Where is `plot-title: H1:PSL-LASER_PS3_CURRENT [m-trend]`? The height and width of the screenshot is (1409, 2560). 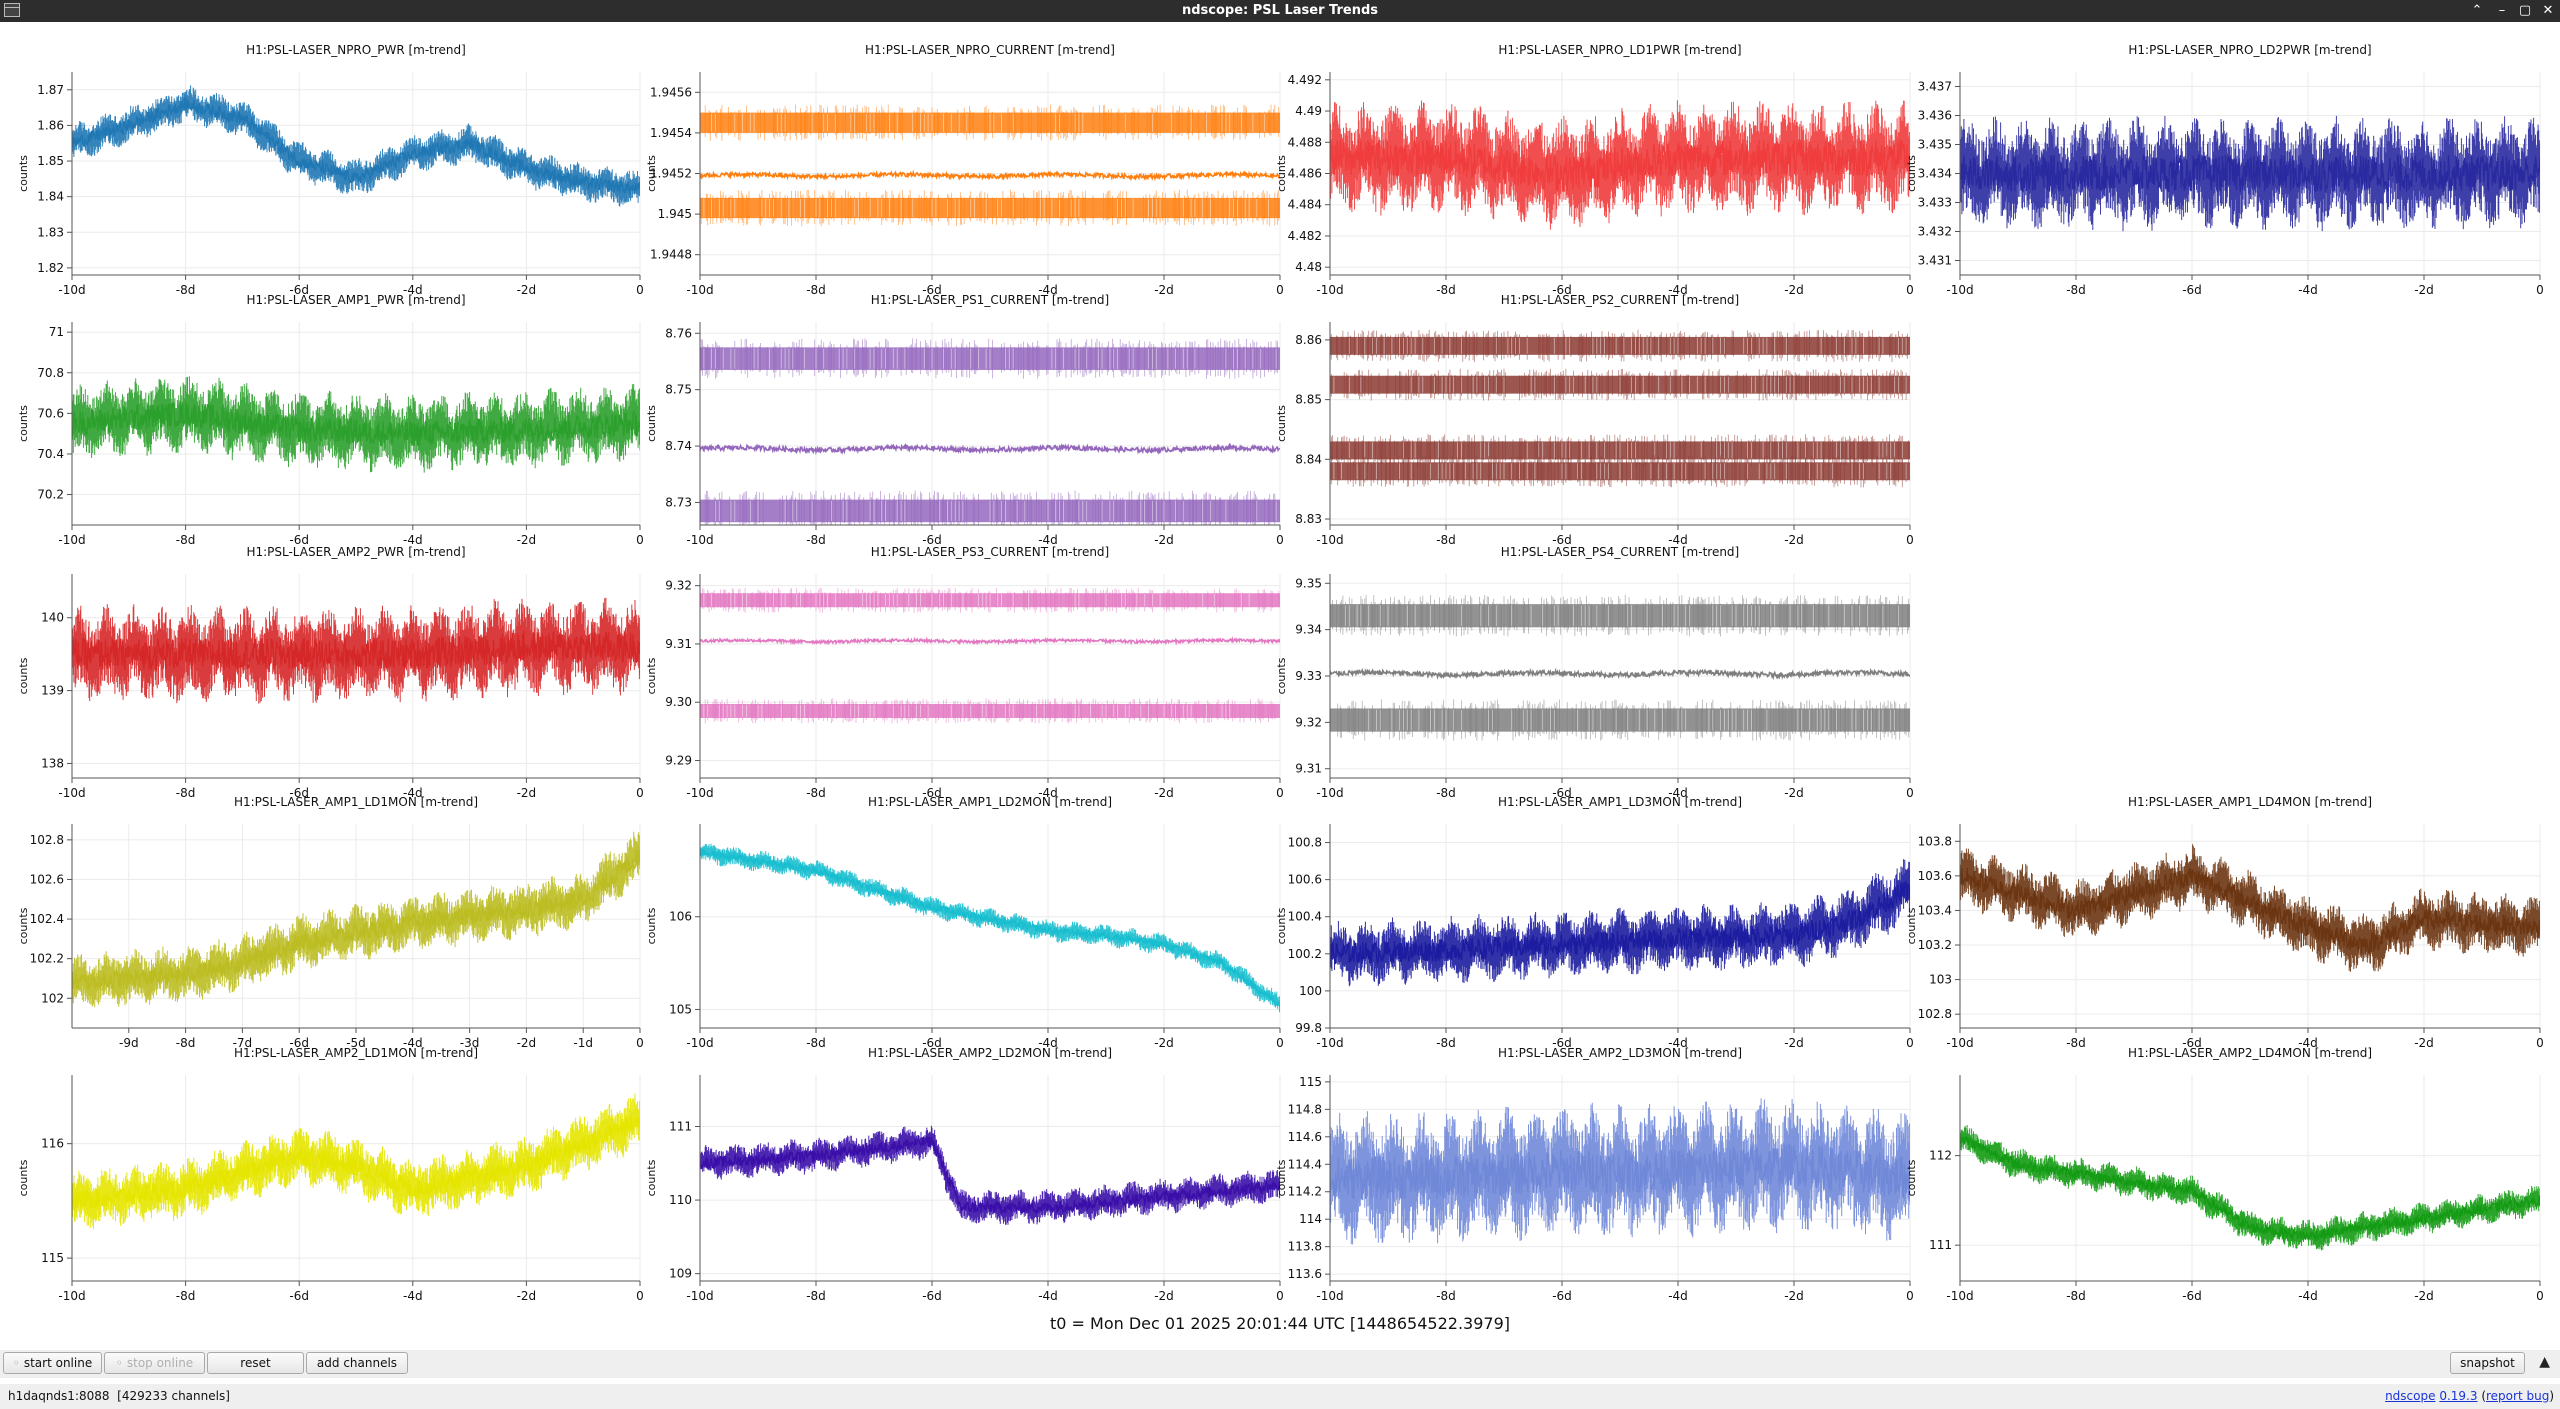 plot-title: H1:PSL-LASER_PS3_CURRENT [m-trend] is located at coordinates (990, 552).